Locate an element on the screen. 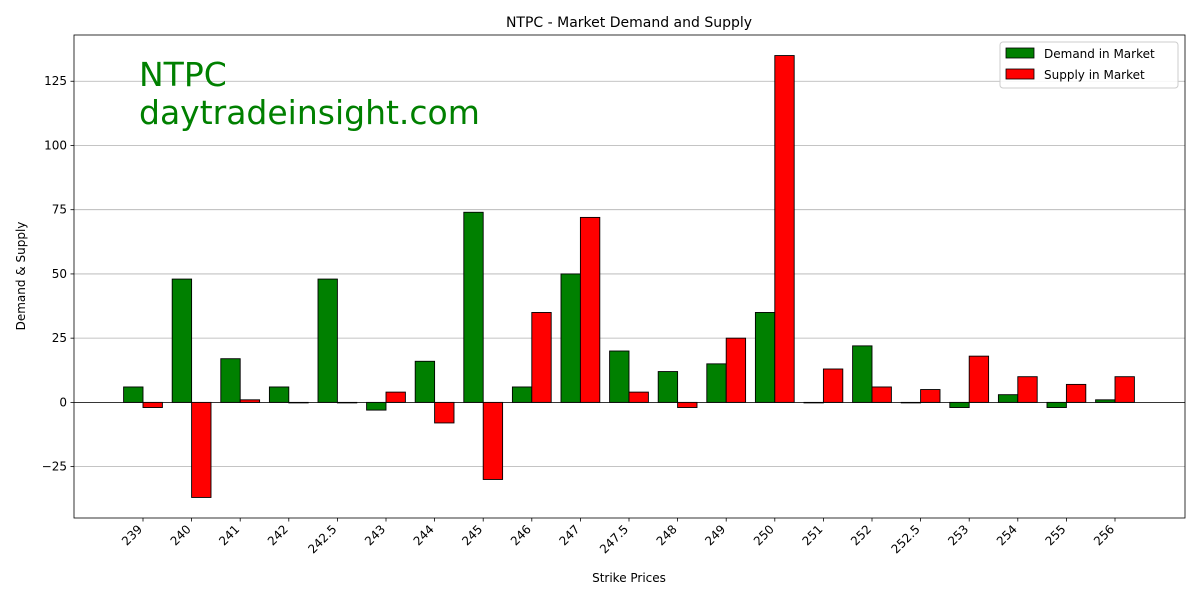 The image size is (1200, 600). y-tick-label: 50 is located at coordinates (59, 274).